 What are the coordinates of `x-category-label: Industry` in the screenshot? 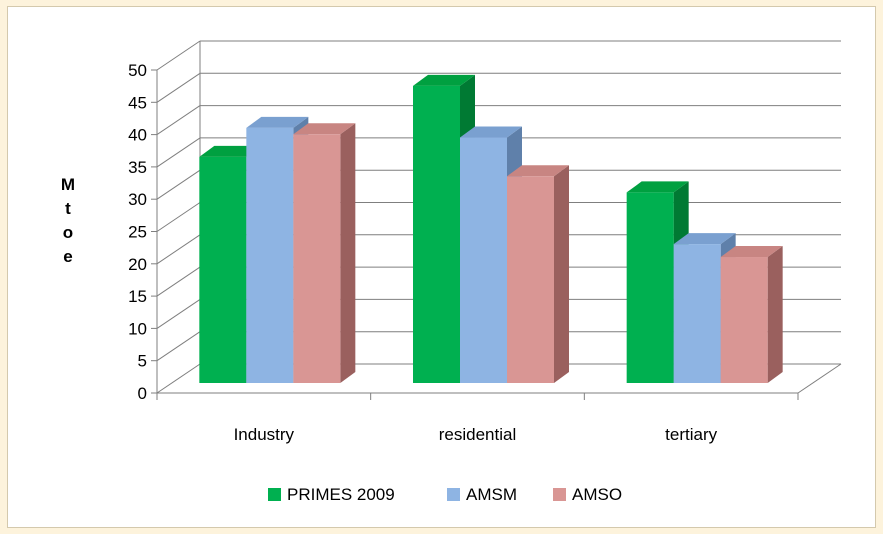 It's located at (264, 434).